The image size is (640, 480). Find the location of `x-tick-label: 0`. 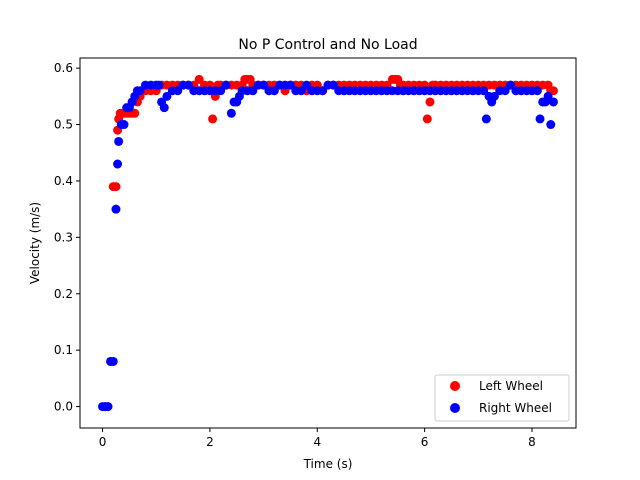

x-tick-label: 0 is located at coordinates (103, 442).